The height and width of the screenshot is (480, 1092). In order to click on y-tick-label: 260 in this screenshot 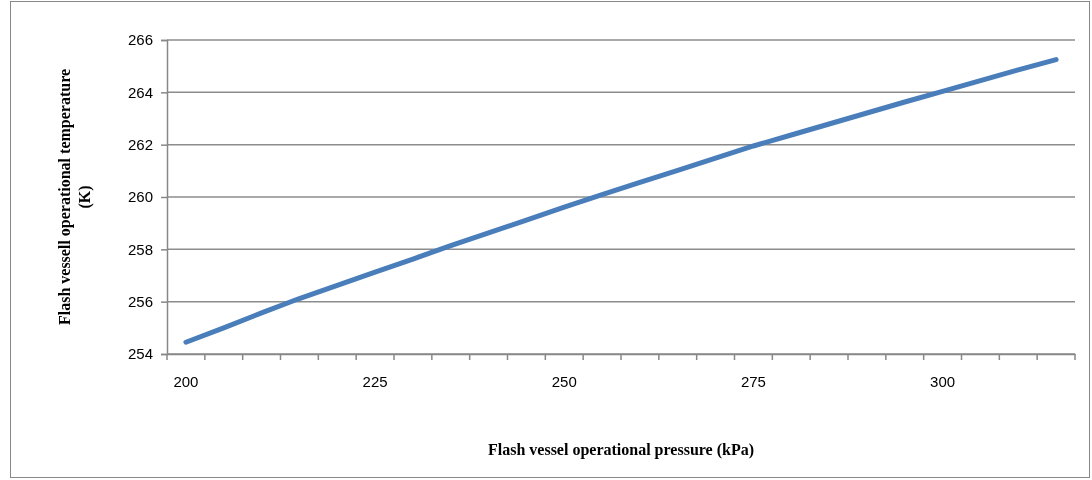, I will do `click(140, 197)`.